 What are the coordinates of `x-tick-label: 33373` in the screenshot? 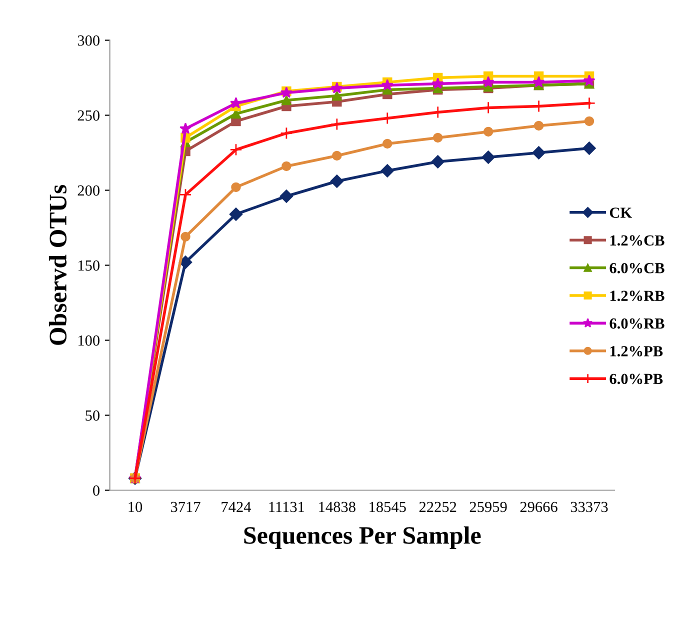 It's located at (589, 507).